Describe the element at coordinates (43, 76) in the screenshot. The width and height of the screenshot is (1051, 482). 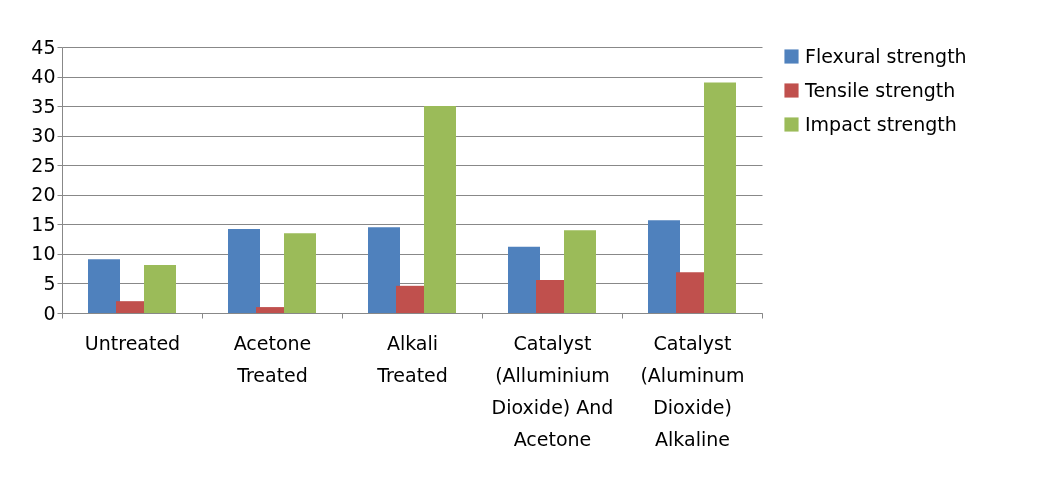
I see `y-tick-label: 40` at that location.